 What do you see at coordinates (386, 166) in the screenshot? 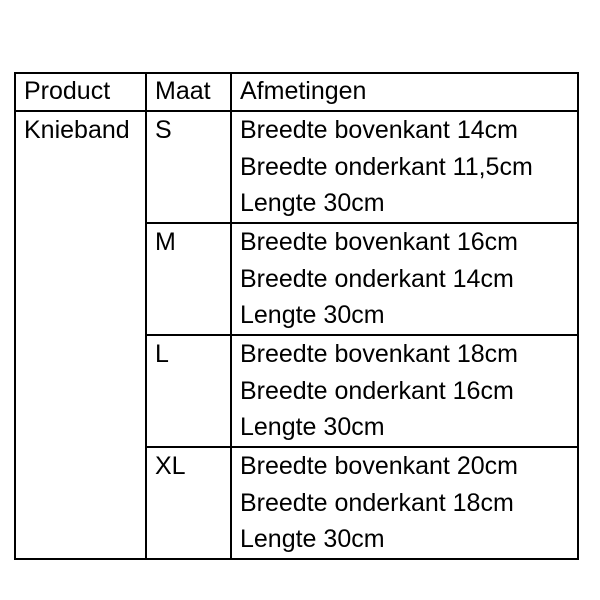
I see `dimension-line: Breedte onderkant 11,5cm` at bounding box center [386, 166].